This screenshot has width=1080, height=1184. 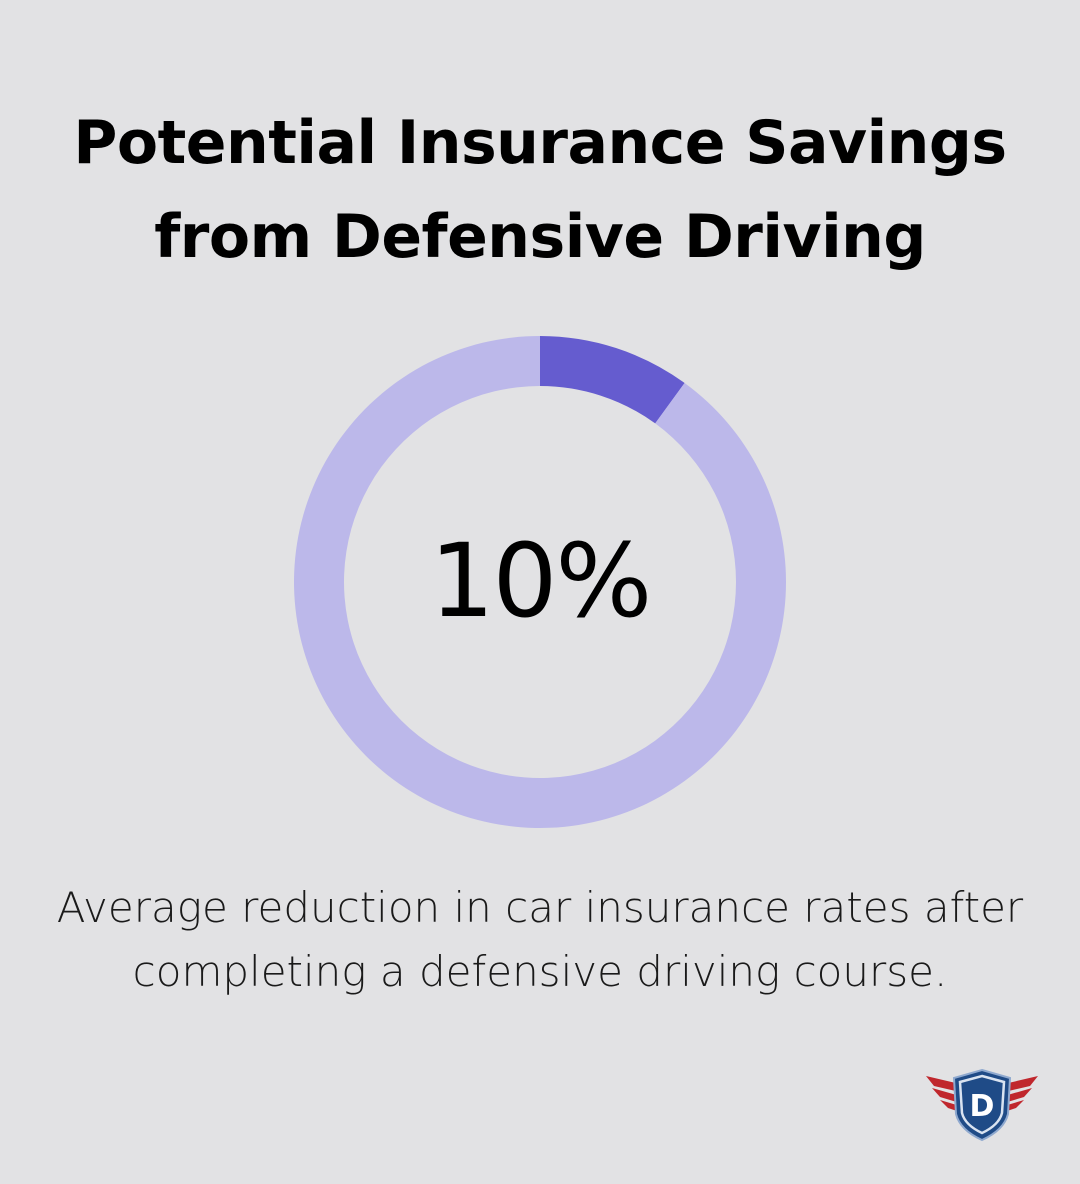 I want to click on donut-center-value: 10%, so click(x=541, y=581).